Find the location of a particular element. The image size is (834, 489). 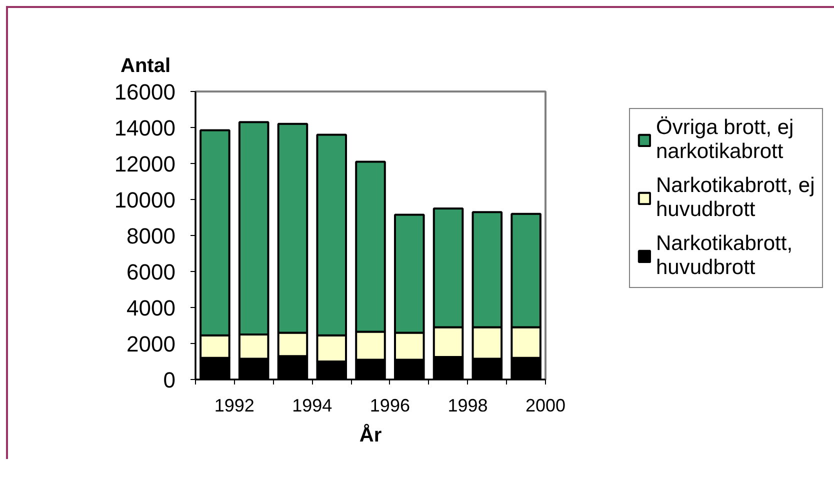

legend-label: Narkotikabrott, huvudbrott is located at coordinates (724, 256).